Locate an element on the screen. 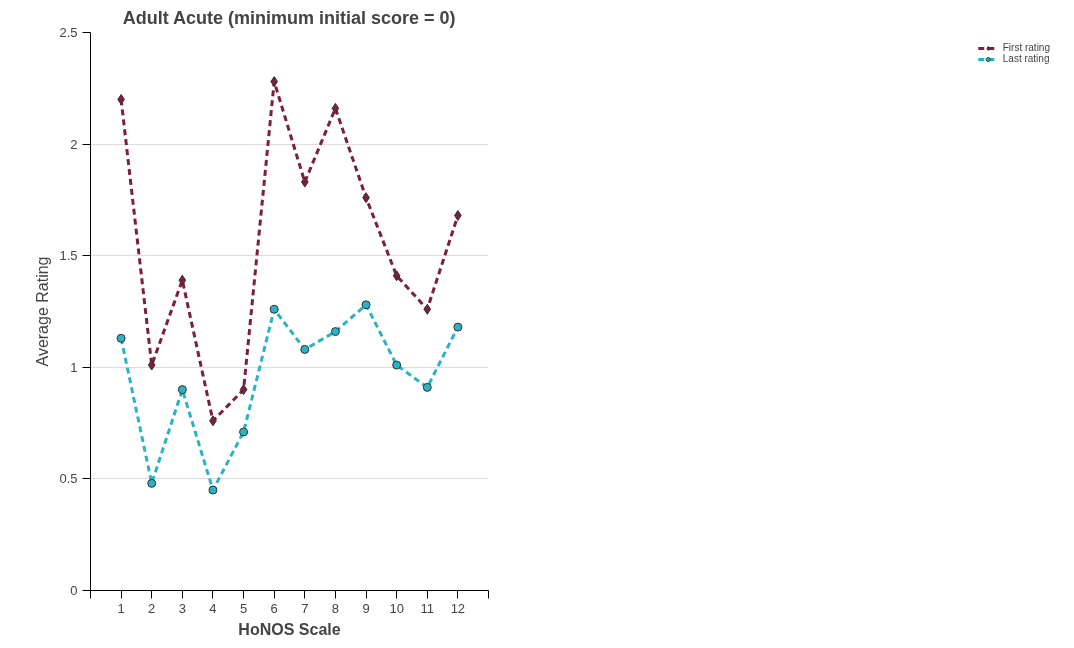  x-tick-label: 2 is located at coordinates (152, 608).